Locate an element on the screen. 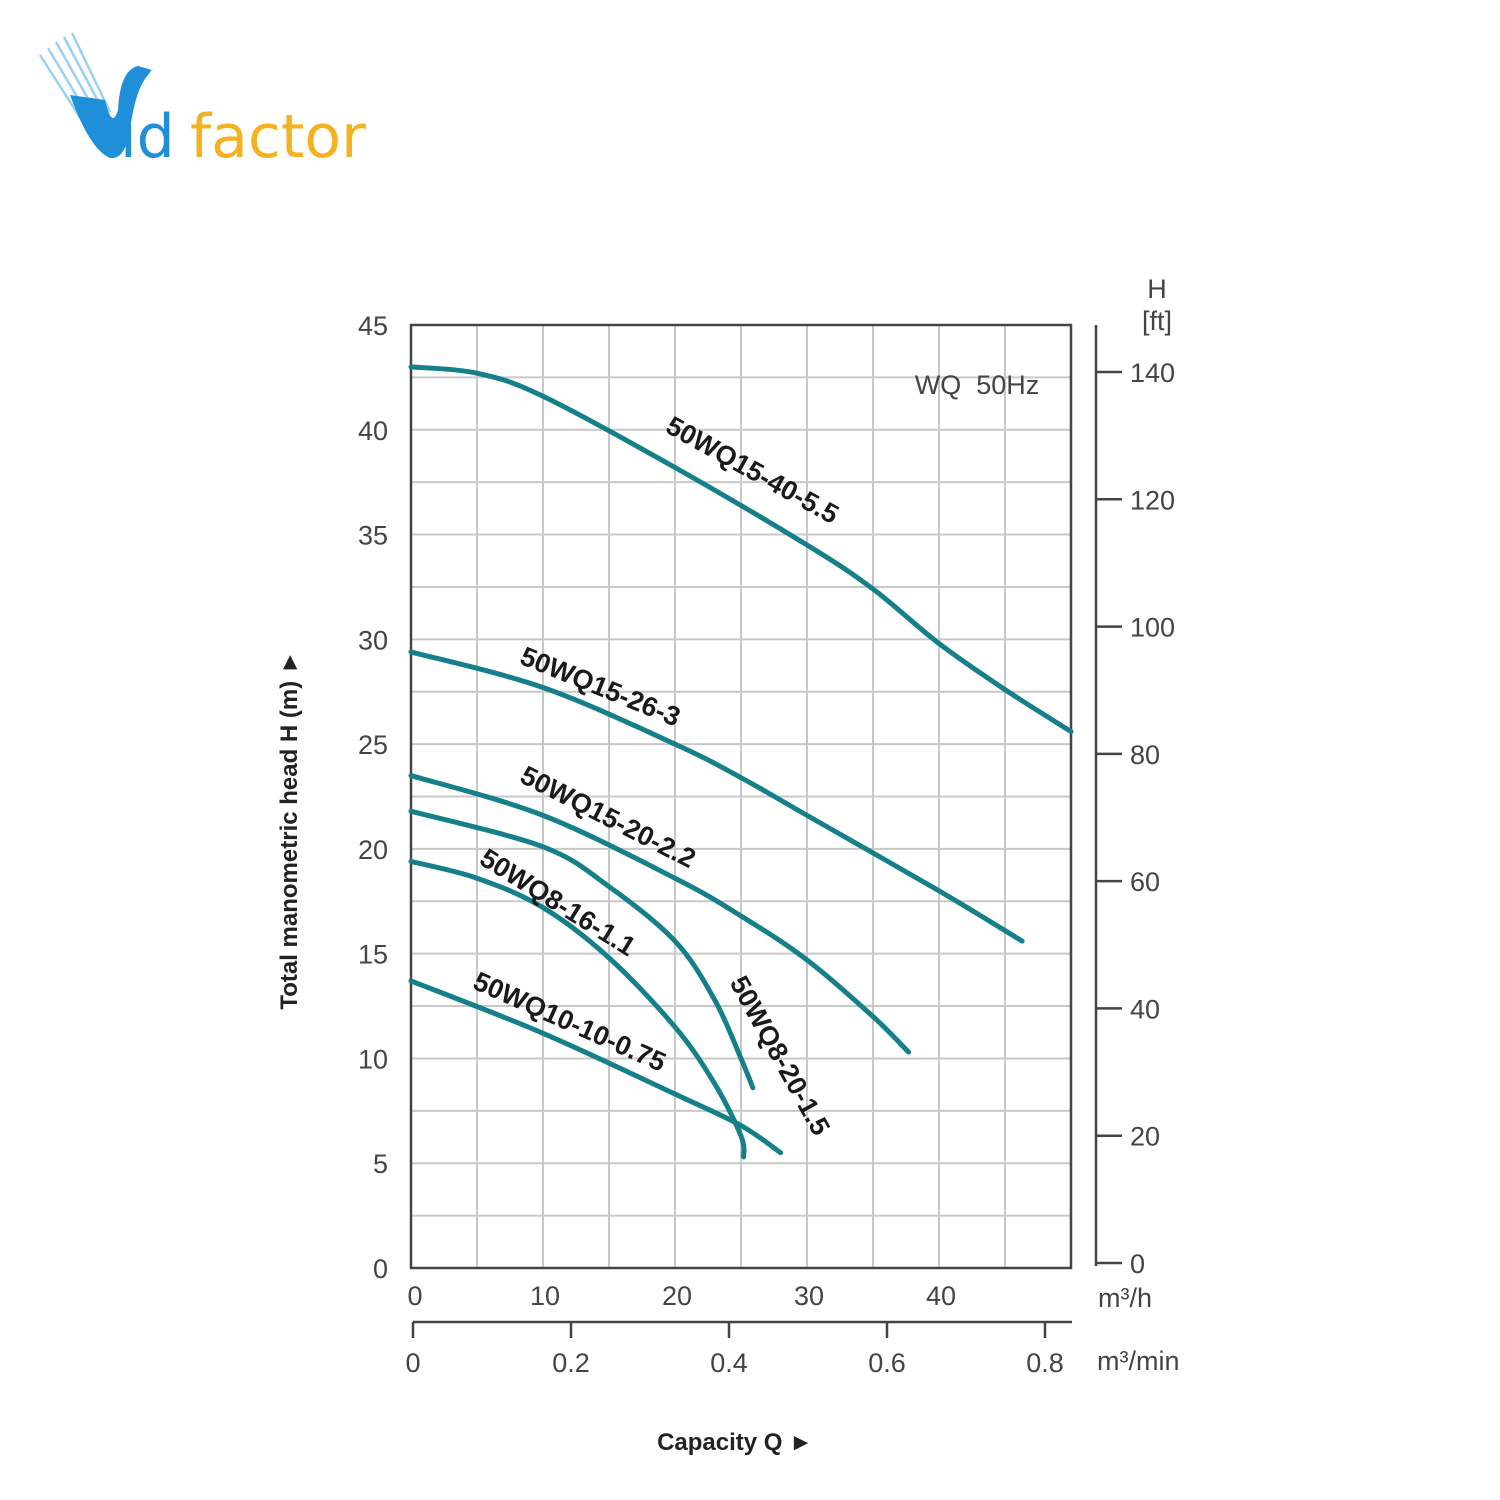 The width and height of the screenshot is (1500, 1500). x-axis-ticks: 0 10 20 30 40 is located at coordinates (681, 1296).